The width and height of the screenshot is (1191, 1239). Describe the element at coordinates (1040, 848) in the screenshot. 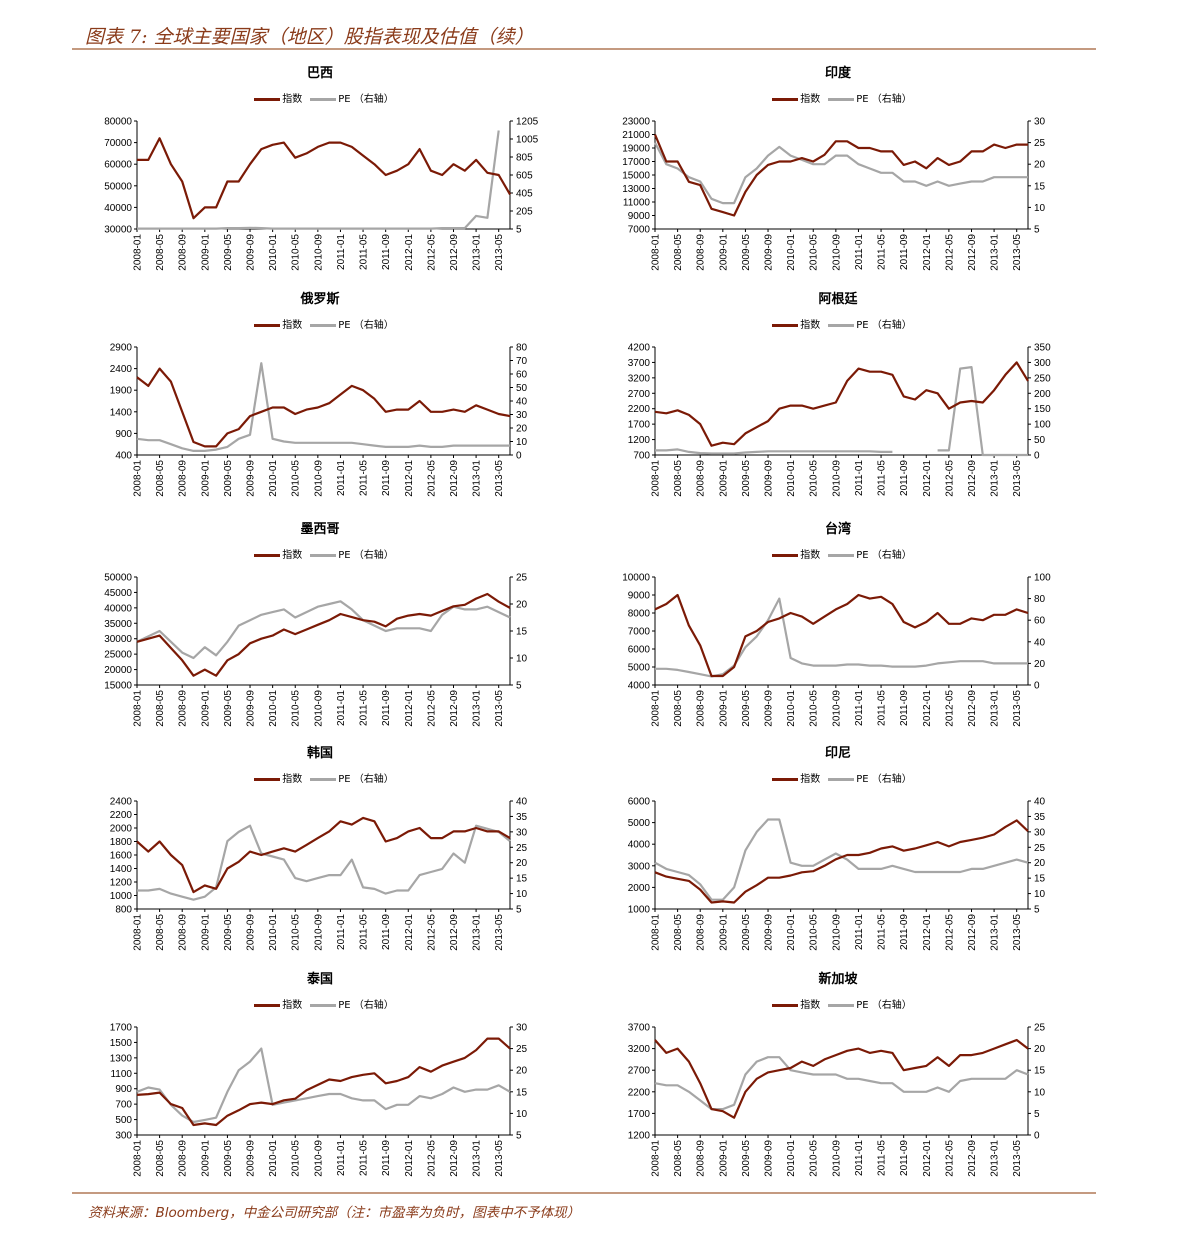

I see `y-tick-label-right: 25` at that location.